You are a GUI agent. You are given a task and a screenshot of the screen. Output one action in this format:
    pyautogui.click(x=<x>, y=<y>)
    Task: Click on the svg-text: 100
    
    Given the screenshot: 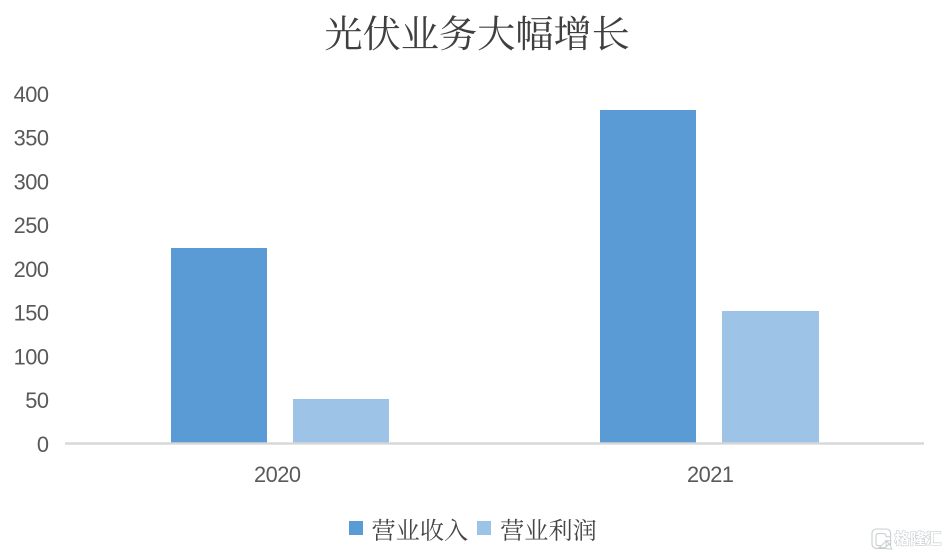 What is the action you would take?
    pyautogui.click(x=31, y=356)
    